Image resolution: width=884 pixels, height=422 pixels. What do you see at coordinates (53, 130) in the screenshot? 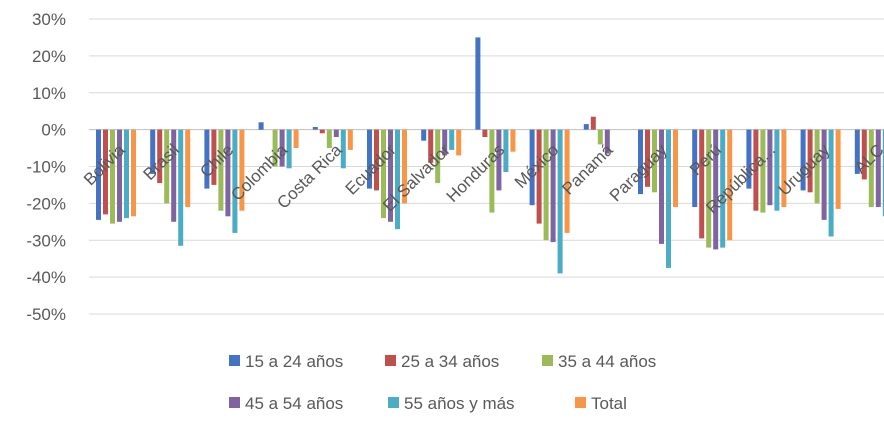
I see `y-tick-label: 0%` at bounding box center [53, 130].